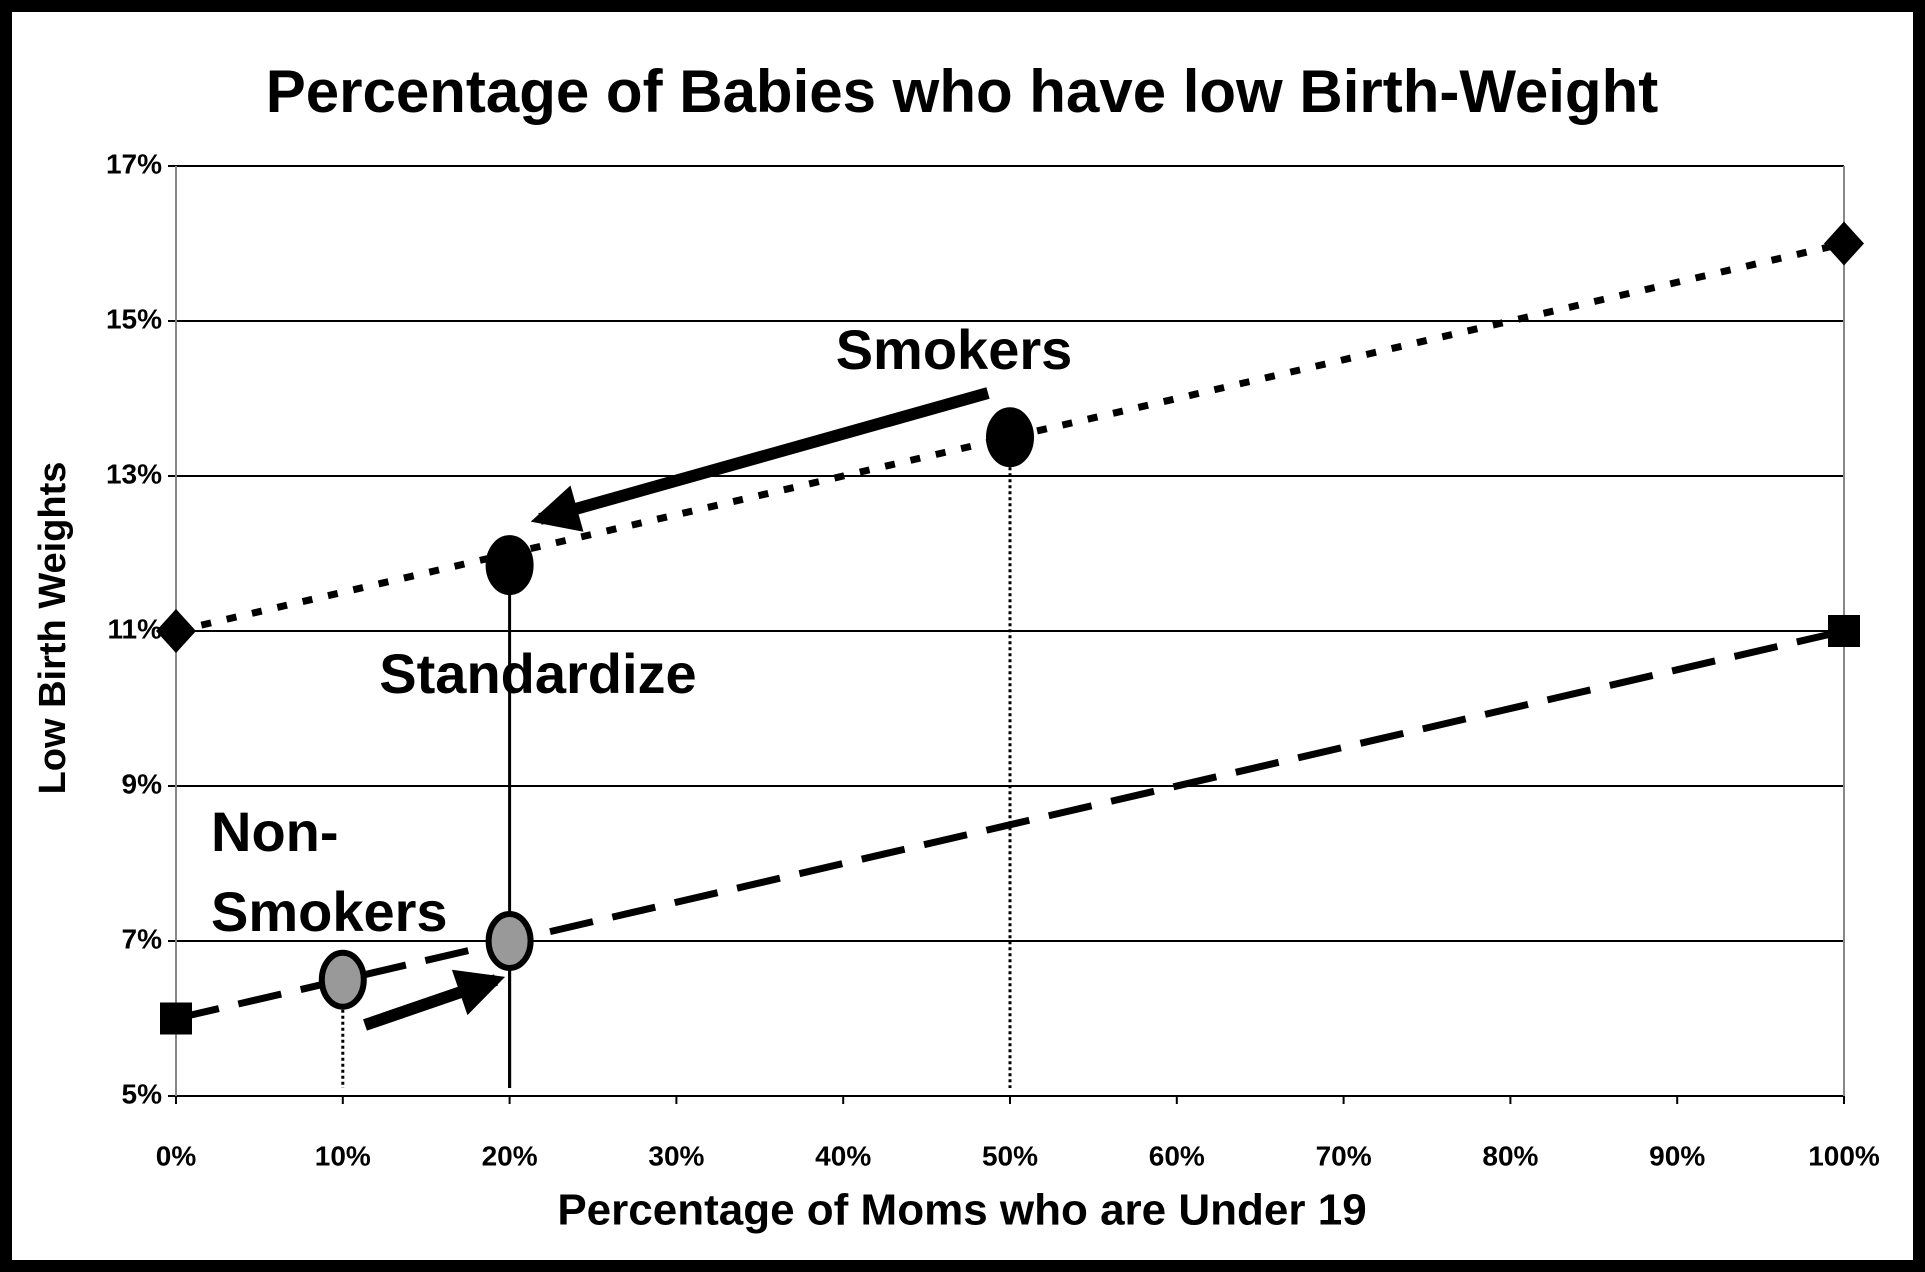 This screenshot has width=1925, height=1272. Describe the element at coordinates (510, 1155) in the screenshot. I see `x-tick-label: 20%` at that location.